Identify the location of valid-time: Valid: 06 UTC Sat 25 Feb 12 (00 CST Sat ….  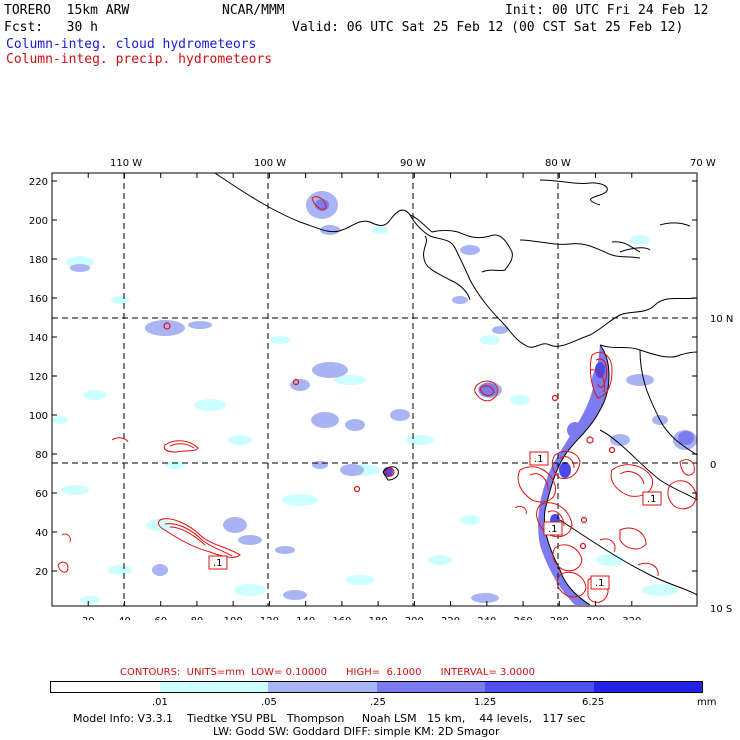
(488, 27).